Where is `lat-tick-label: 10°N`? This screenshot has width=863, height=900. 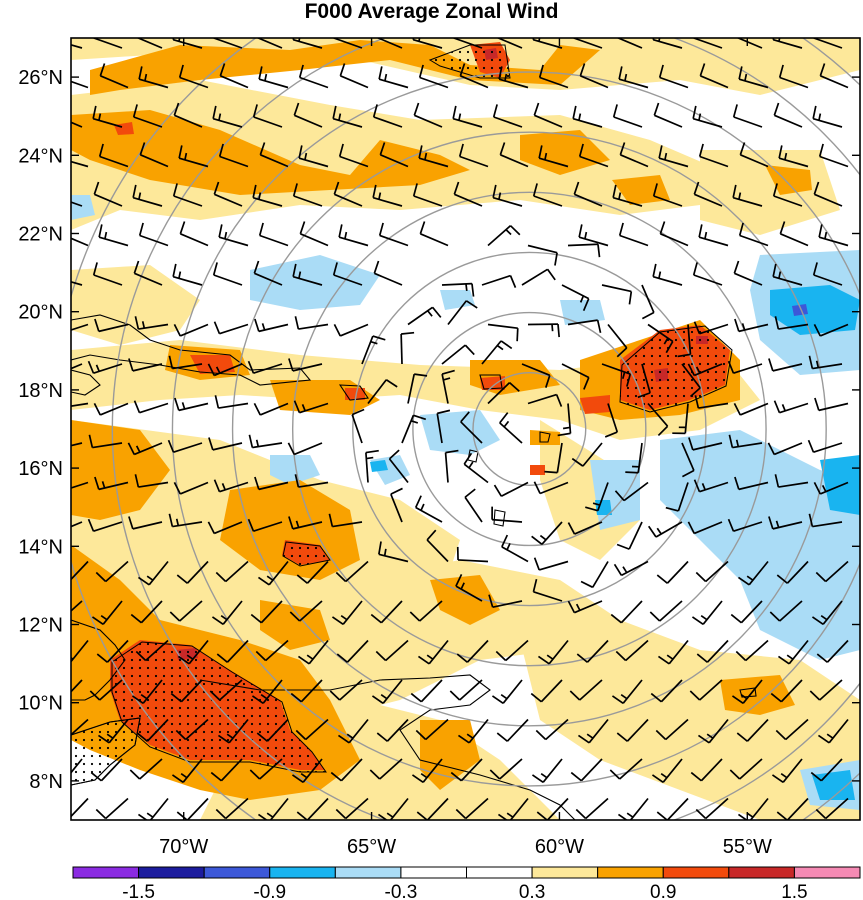 lat-tick-label: 10°N is located at coordinates (40, 704).